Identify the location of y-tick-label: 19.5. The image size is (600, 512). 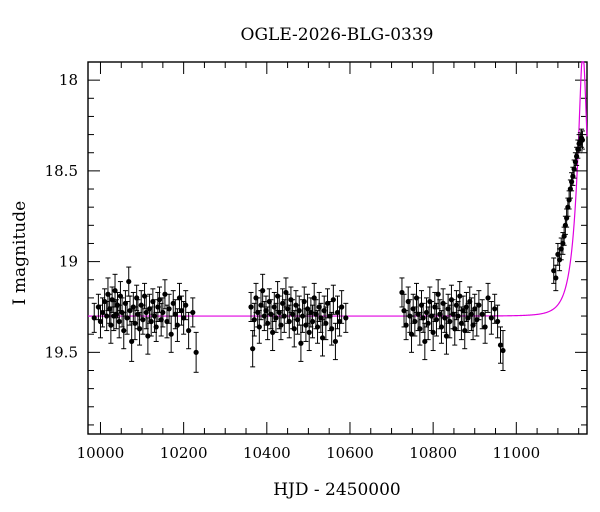
(61, 352).